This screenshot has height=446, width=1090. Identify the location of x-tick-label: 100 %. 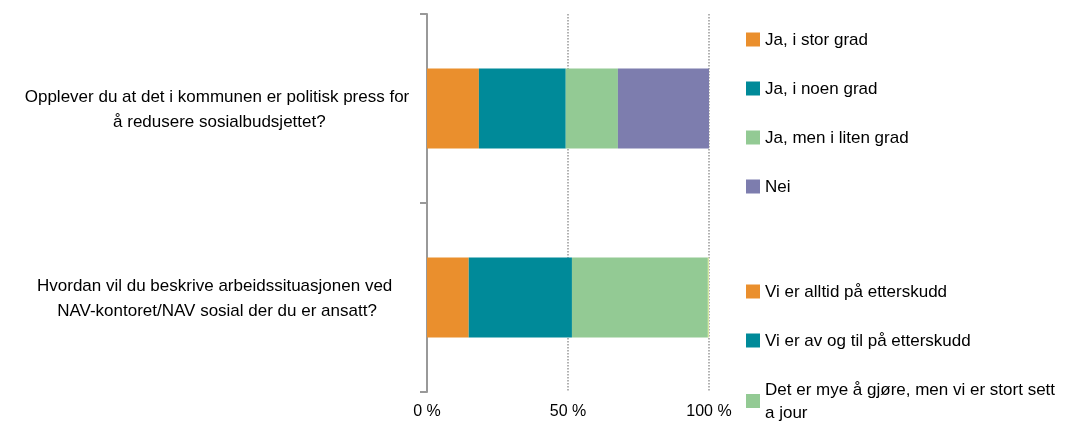
(709, 410).